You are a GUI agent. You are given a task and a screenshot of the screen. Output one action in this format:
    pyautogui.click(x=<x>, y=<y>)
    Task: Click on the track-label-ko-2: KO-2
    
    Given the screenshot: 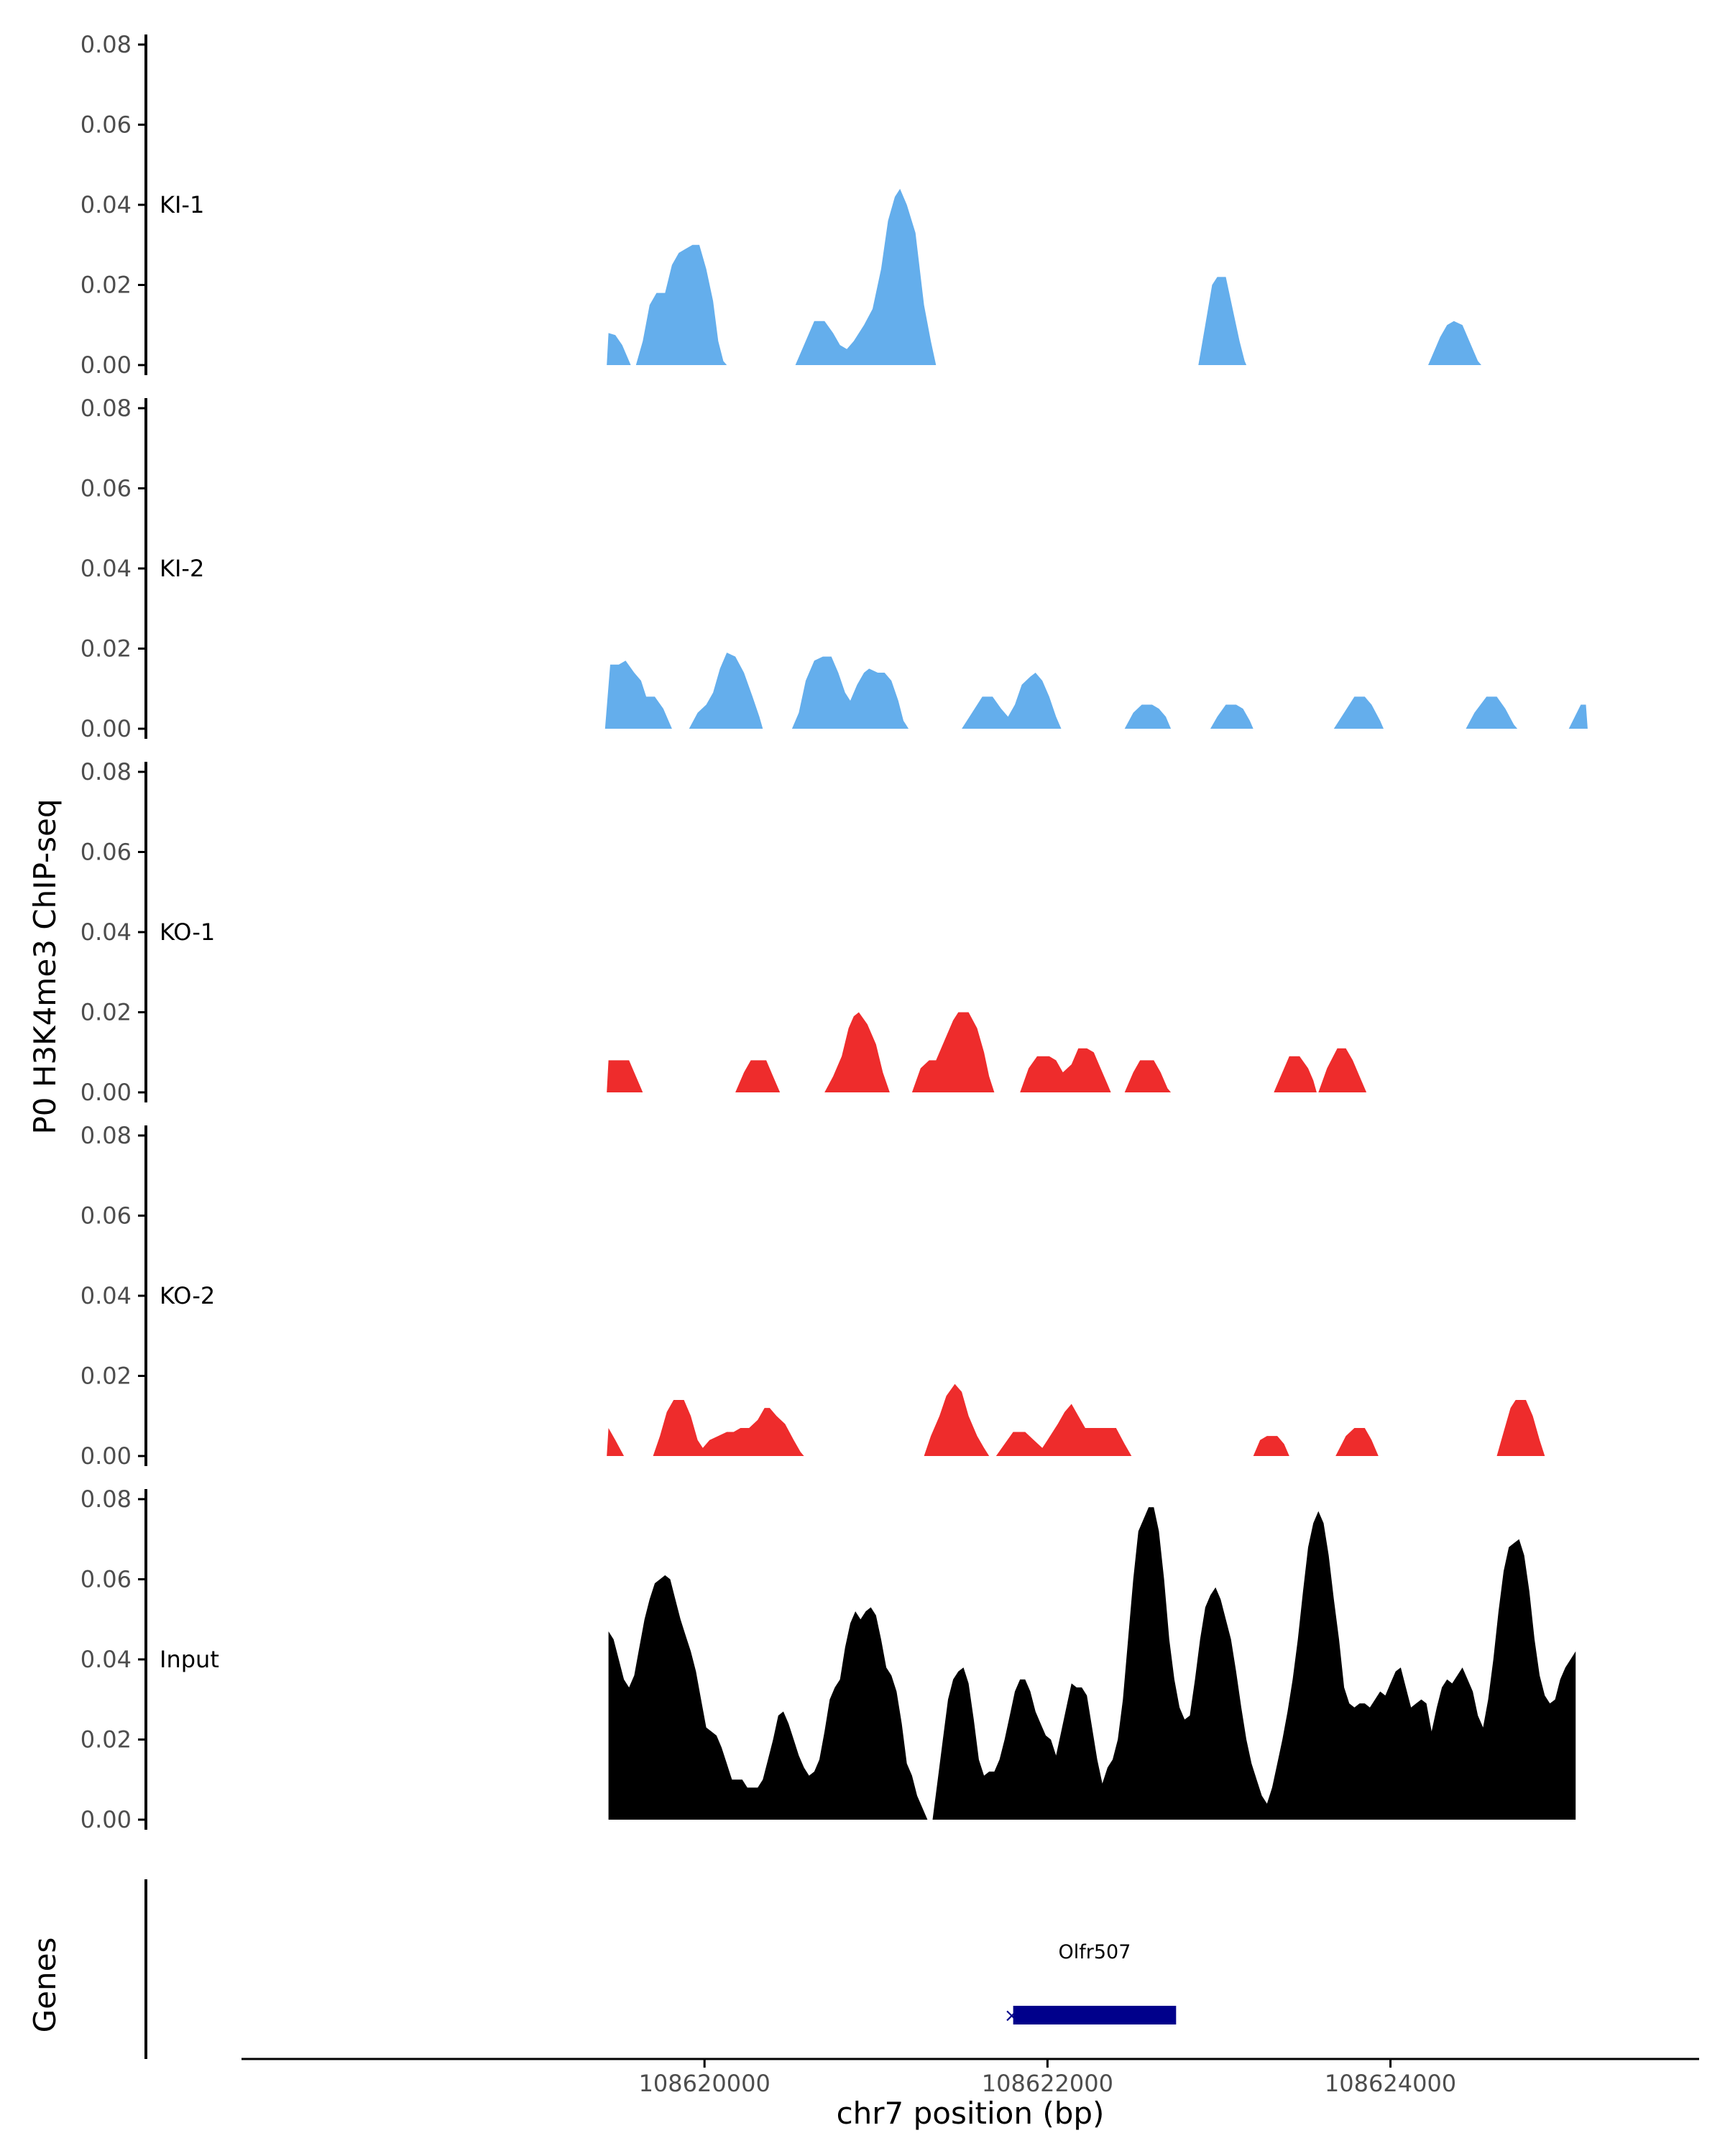 What is the action you would take?
    pyautogui.click(x=187, y=1296)
    